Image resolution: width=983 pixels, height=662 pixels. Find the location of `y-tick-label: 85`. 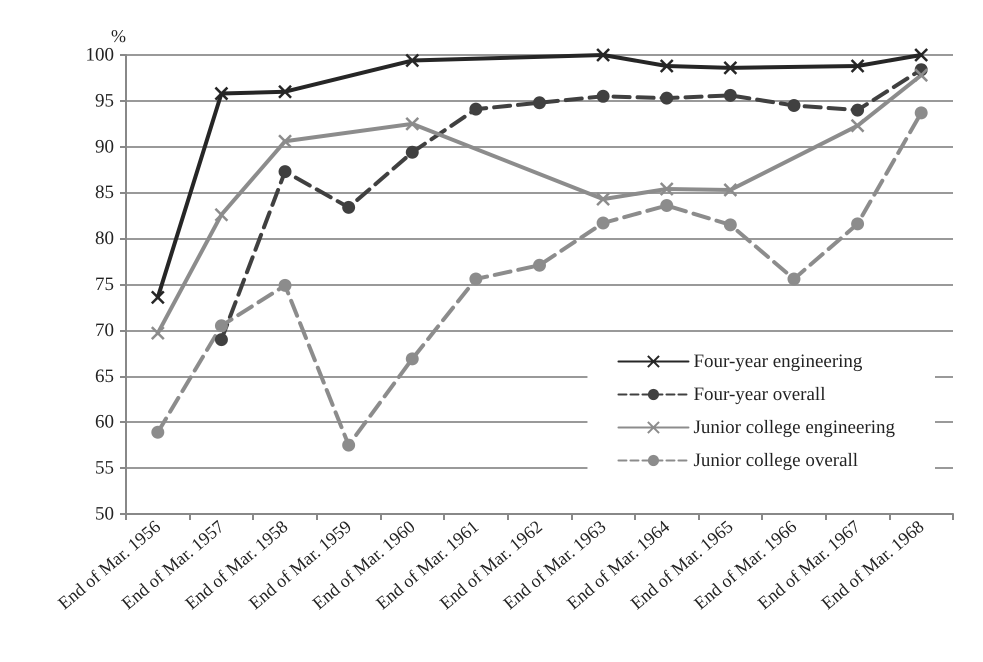

y-tick-label: 85 is located at coordinates (104, 193).